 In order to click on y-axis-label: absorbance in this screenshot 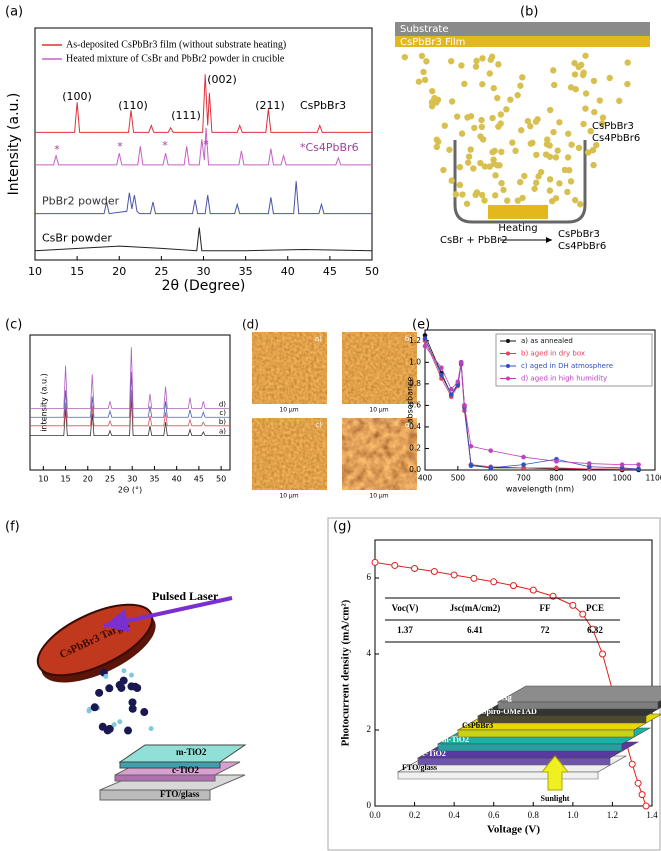, I will do `click(410, 400)`.